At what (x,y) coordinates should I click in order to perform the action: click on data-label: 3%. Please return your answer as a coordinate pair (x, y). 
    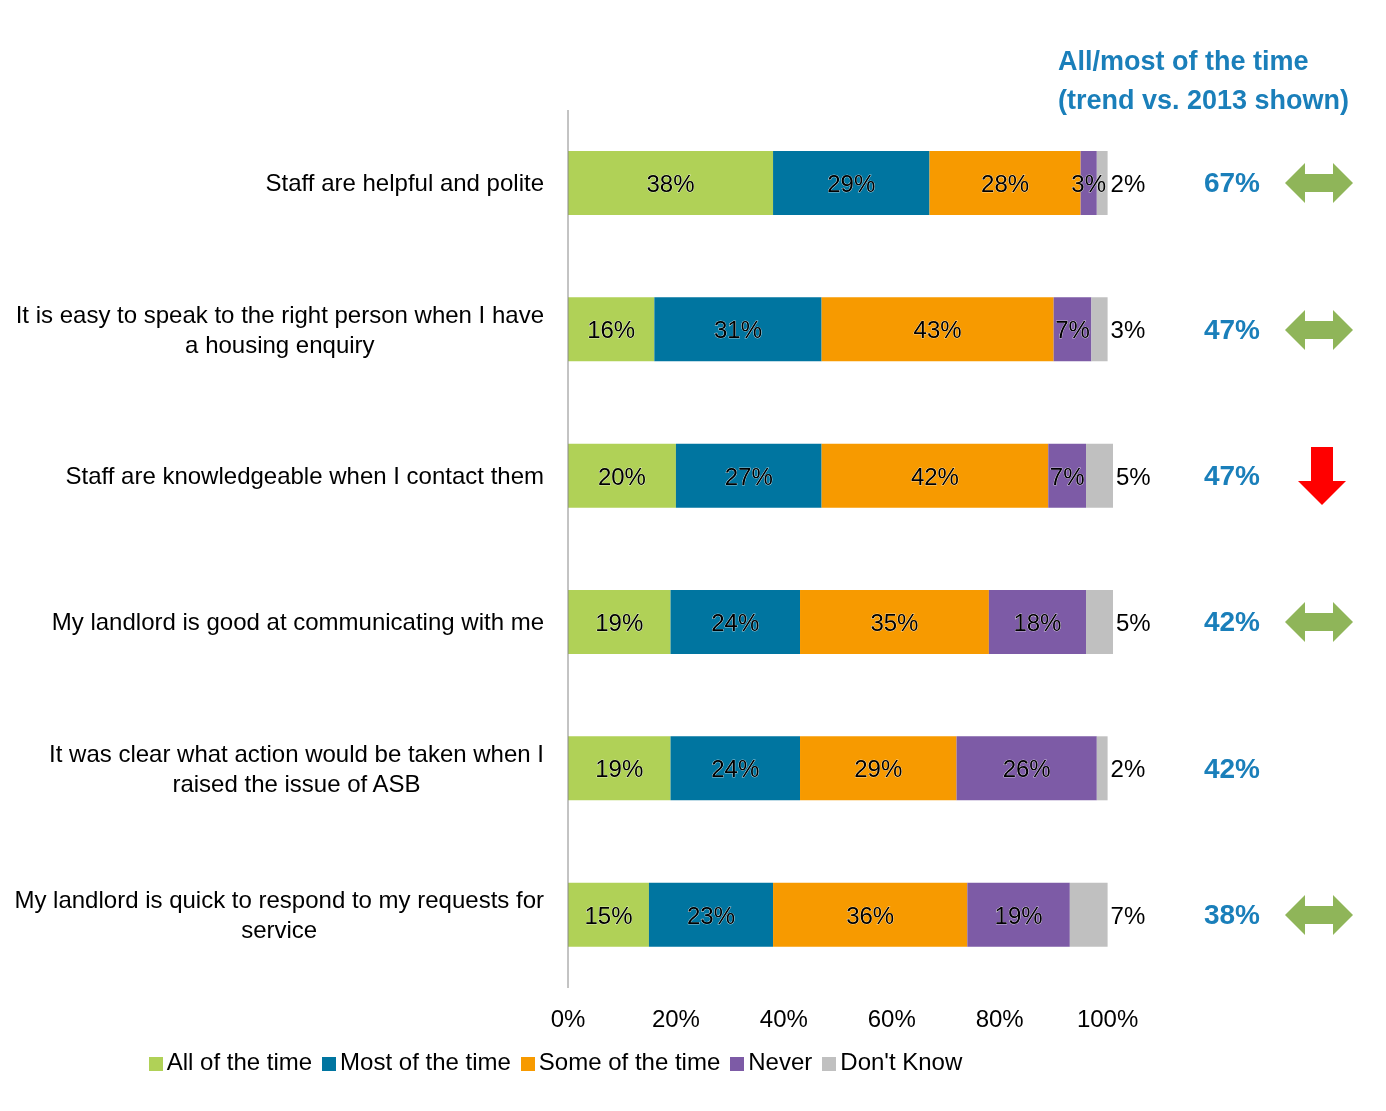
    Looking at the image, I should click on (1128, 330).